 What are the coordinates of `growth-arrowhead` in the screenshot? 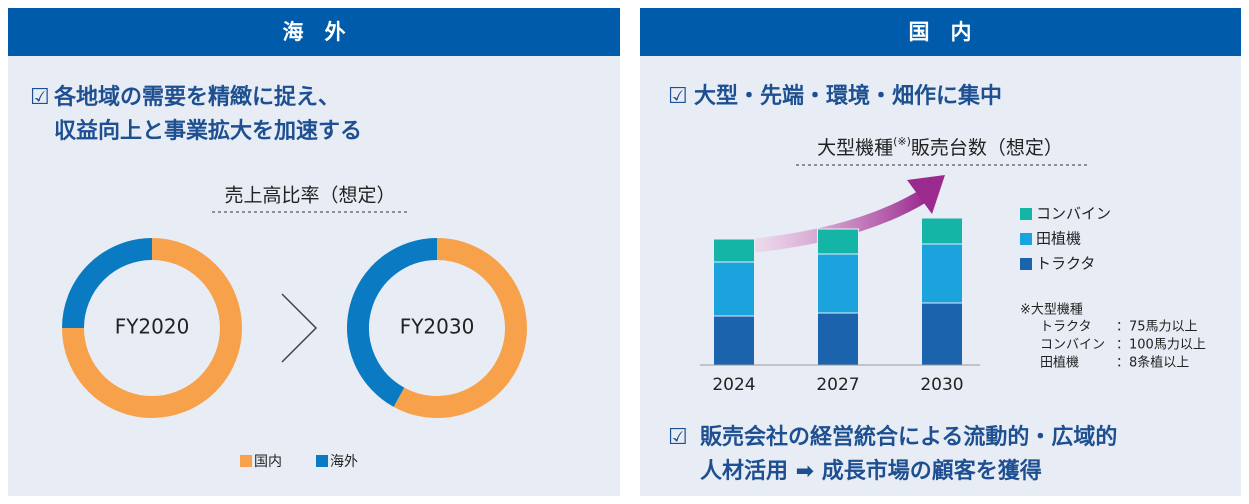 It's located at (926, 194).